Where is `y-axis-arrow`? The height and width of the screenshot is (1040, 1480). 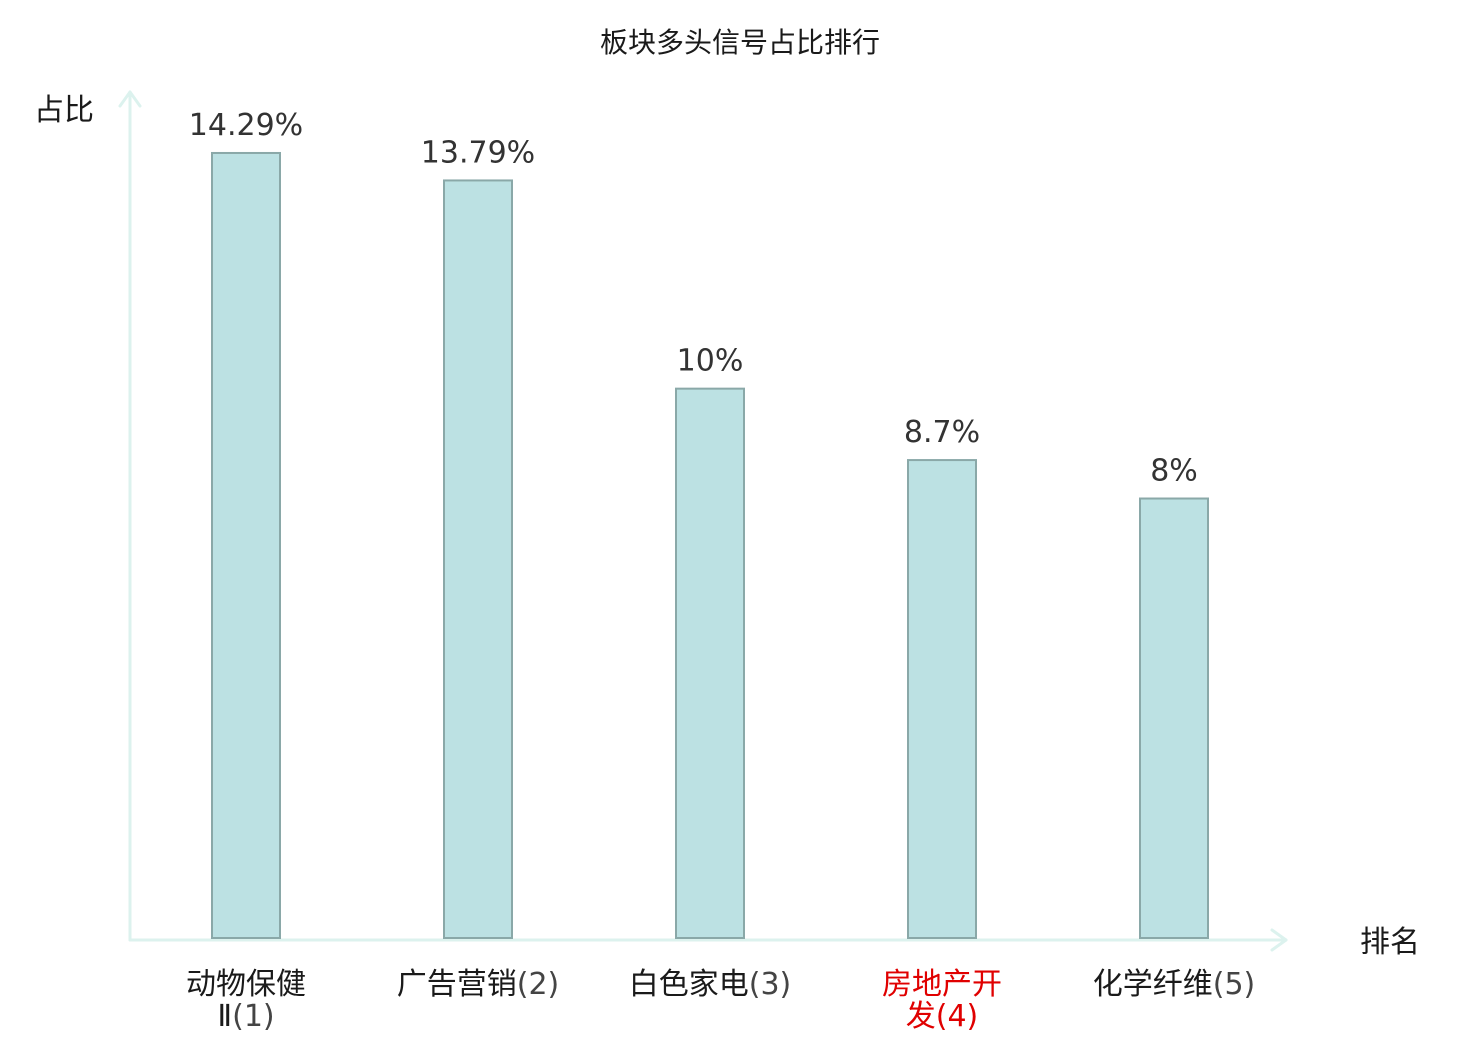 y-axis-arrow is located at coordinates (130, 99).